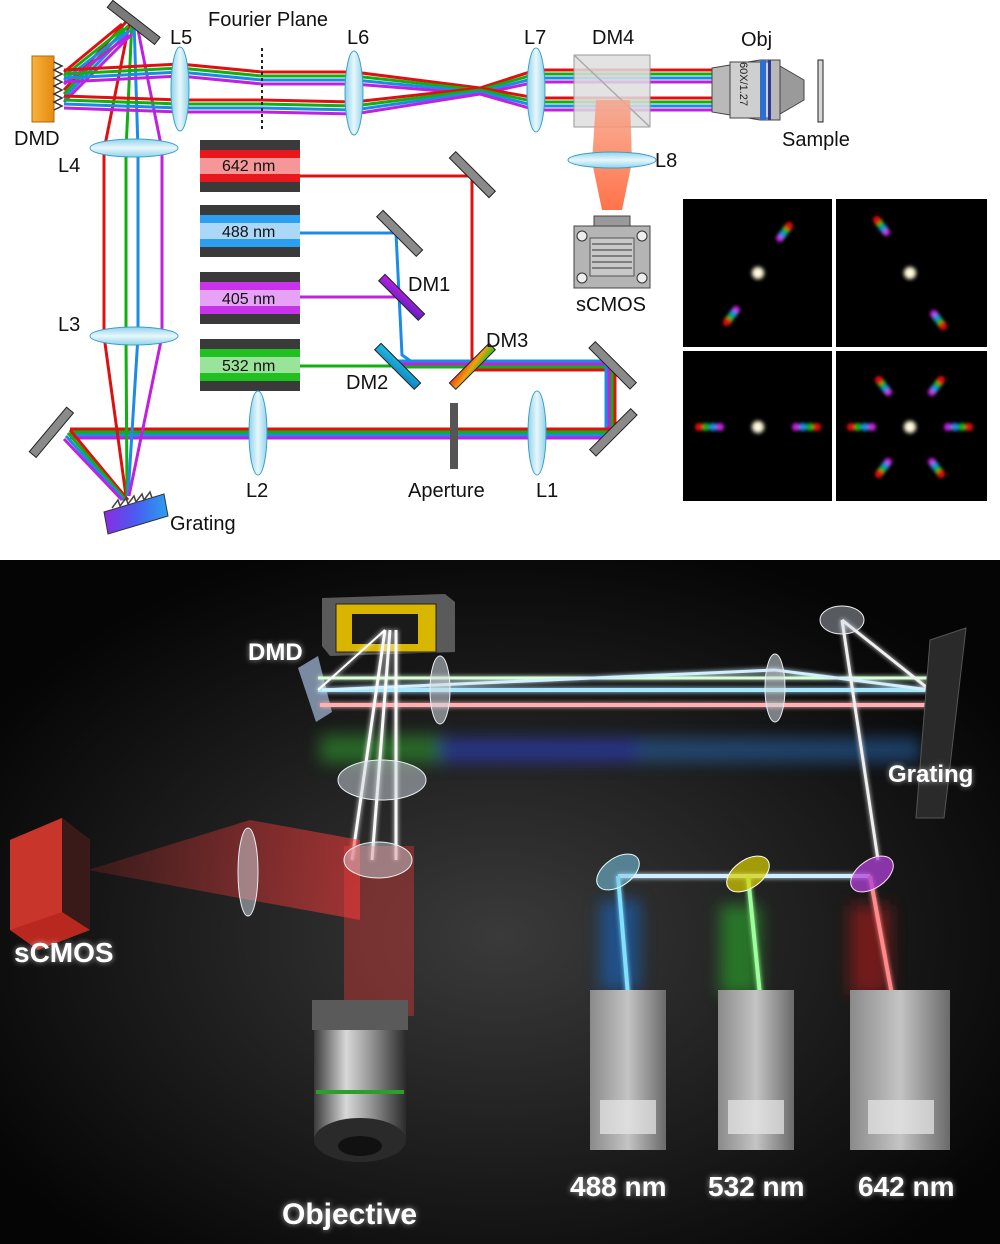  Describe the element at coordinates (454, 436) in the screenshot. I see `aperture` at that location.